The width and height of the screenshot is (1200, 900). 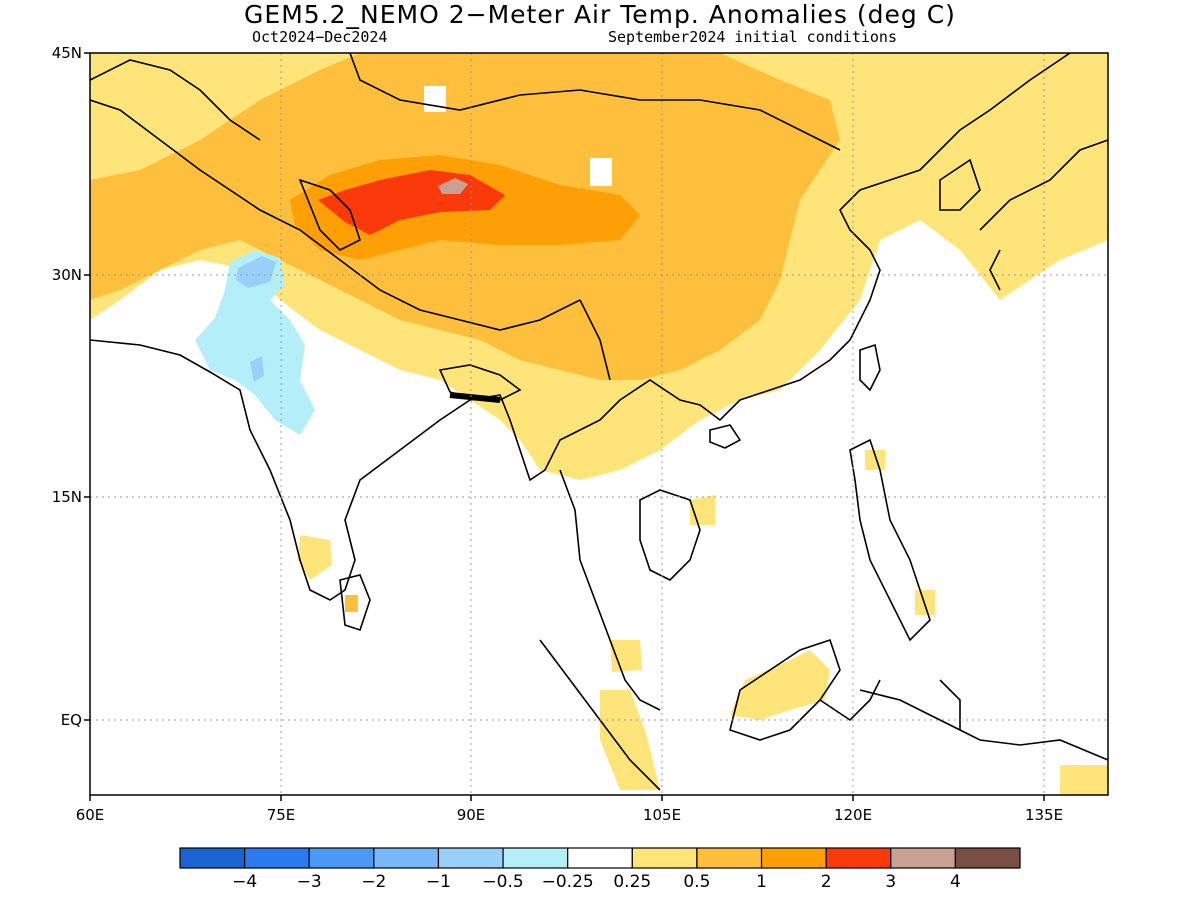 I want to click on colorbar, so click(x=600, y=858).